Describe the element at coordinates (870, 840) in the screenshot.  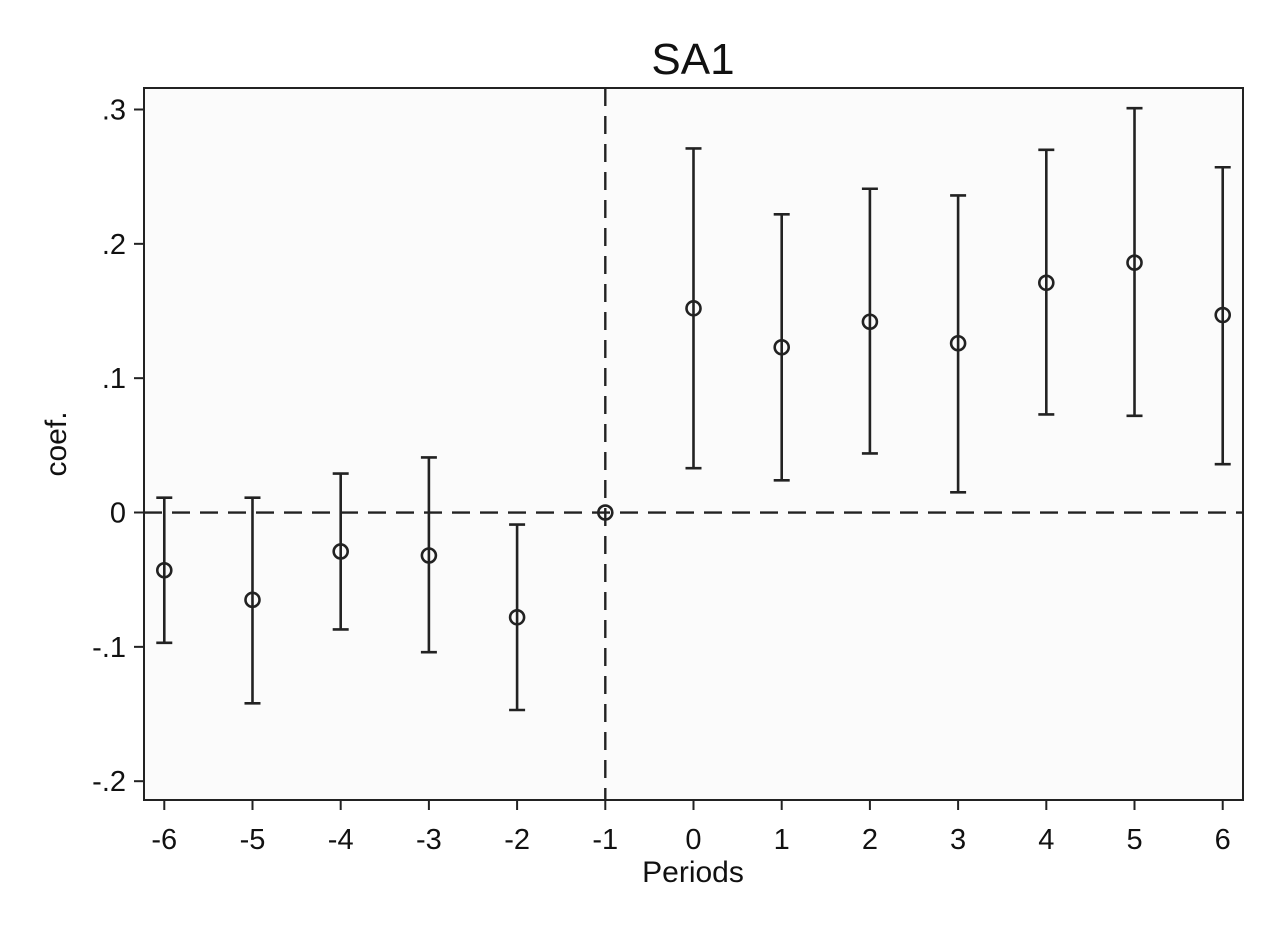
I see `x-tick-label: 2` at that location.